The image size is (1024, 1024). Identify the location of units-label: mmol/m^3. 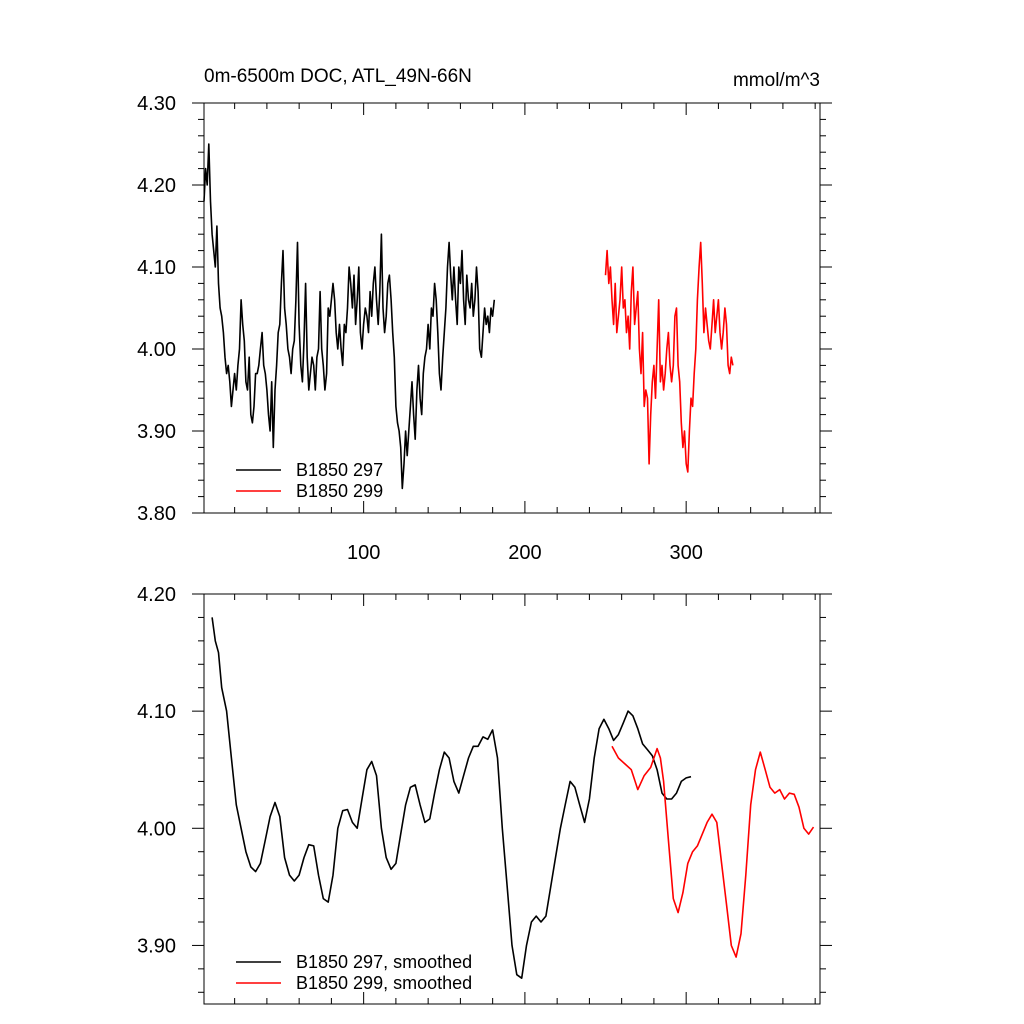
(776, 80).